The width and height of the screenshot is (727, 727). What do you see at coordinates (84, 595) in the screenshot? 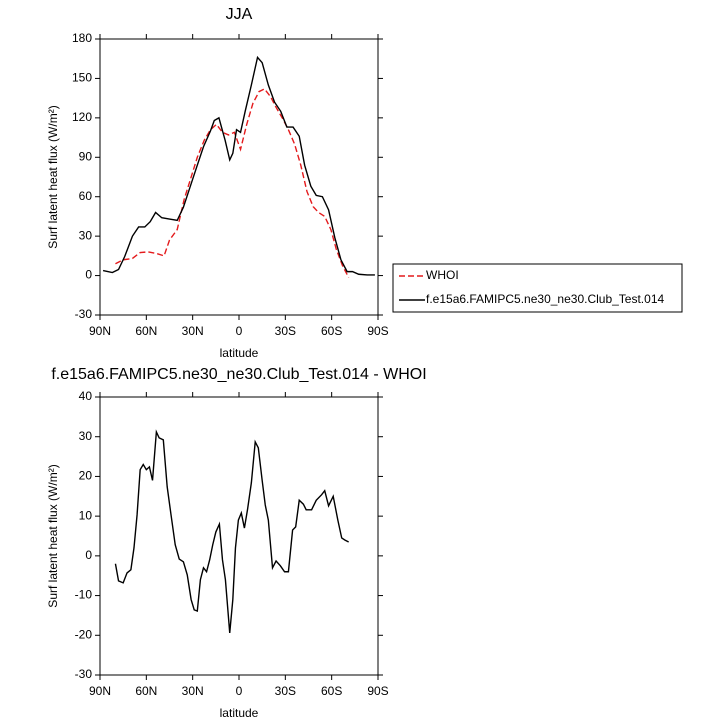
I see `y-tick-label: -10` at bounding box center [84, 595].